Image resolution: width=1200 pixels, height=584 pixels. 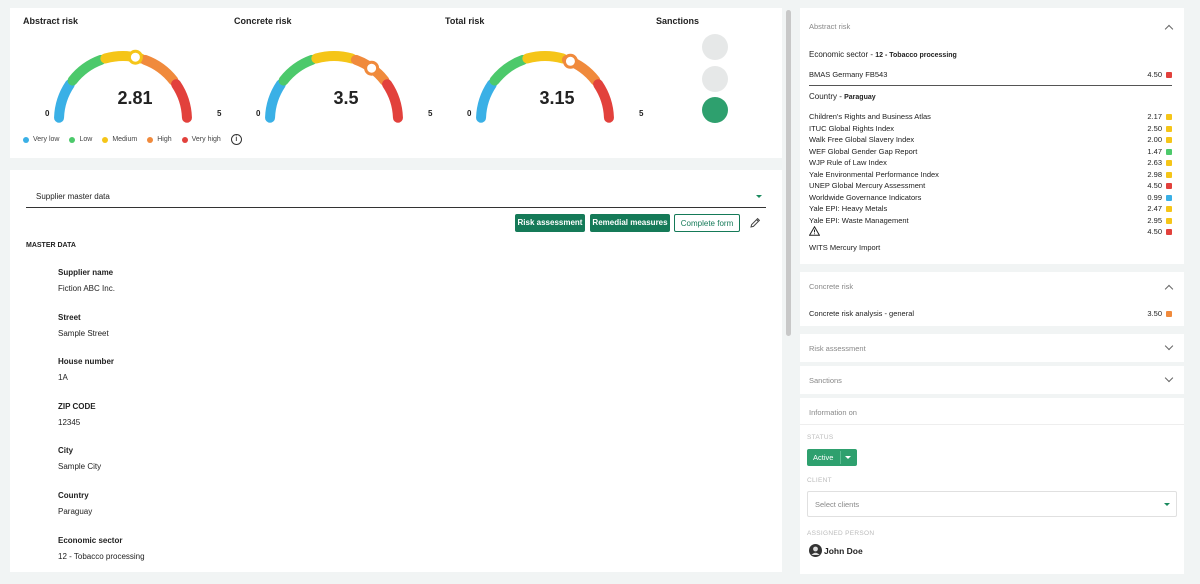 I want to click on row-name: BMAS Germany FB543, so click(x=848, y=74).